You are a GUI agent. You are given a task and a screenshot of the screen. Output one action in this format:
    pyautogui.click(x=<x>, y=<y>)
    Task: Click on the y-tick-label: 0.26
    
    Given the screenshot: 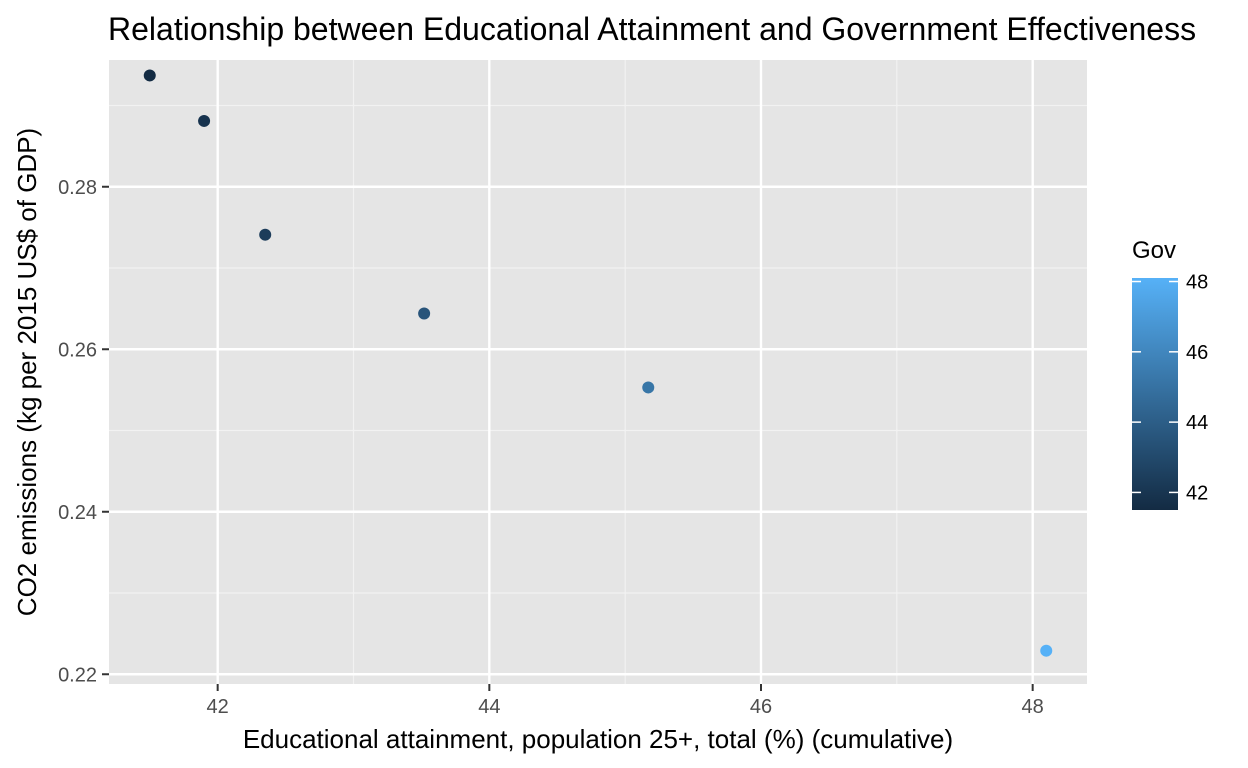 What is the action you would take?
    pyautogui.click(x=77, y=350)
    